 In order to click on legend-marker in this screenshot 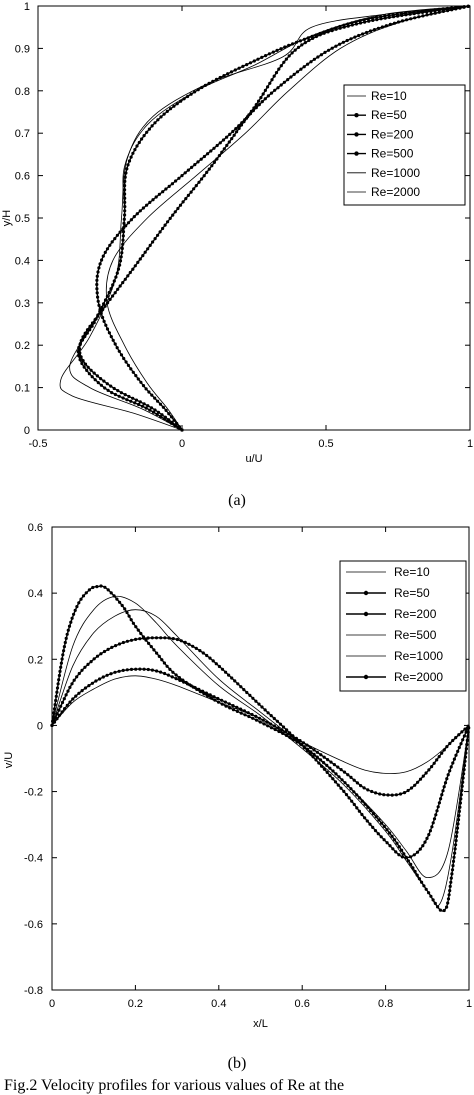, I will do `click(366, 677)`.